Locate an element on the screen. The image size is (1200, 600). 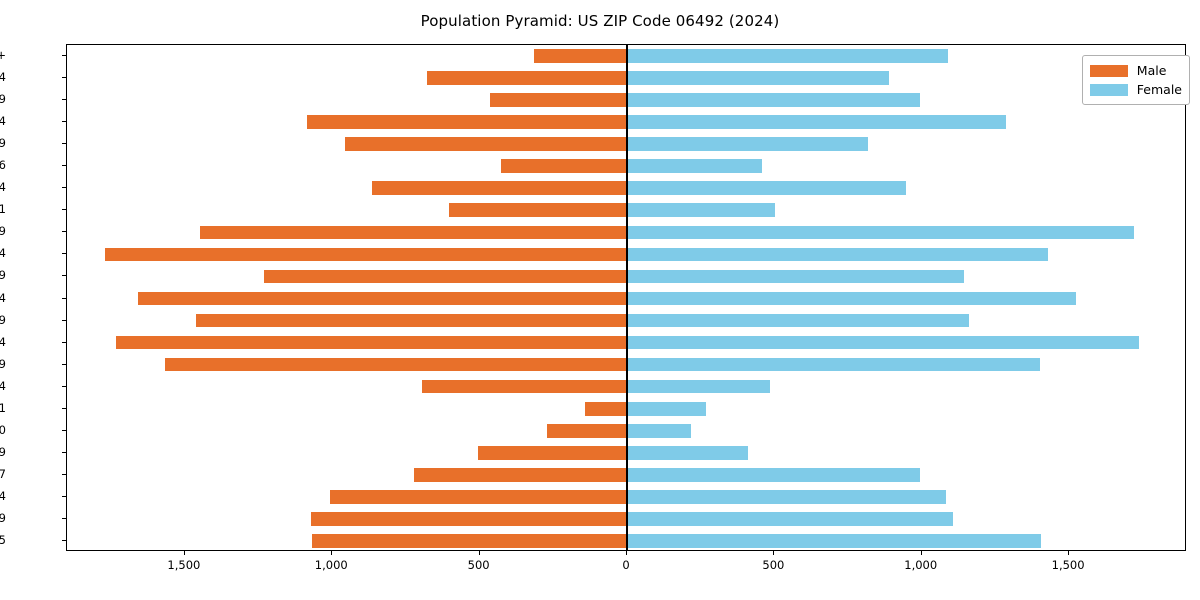
x-tick-label: 0 is located at coordinates (626, 565).